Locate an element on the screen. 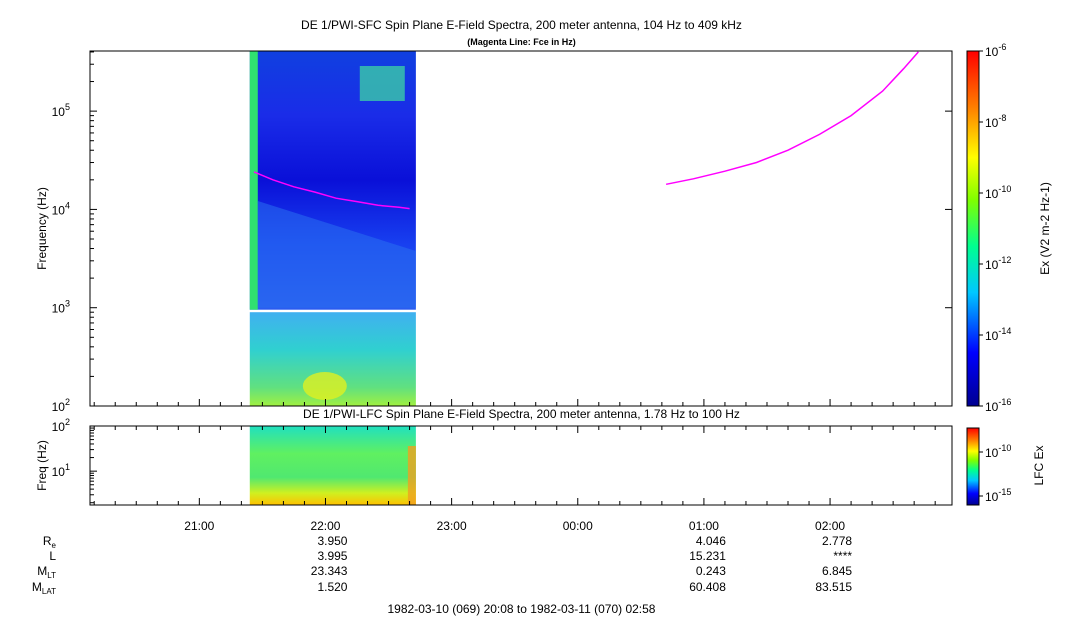  ephemeris-value: 0.243 is located at coordinates (711, 571).